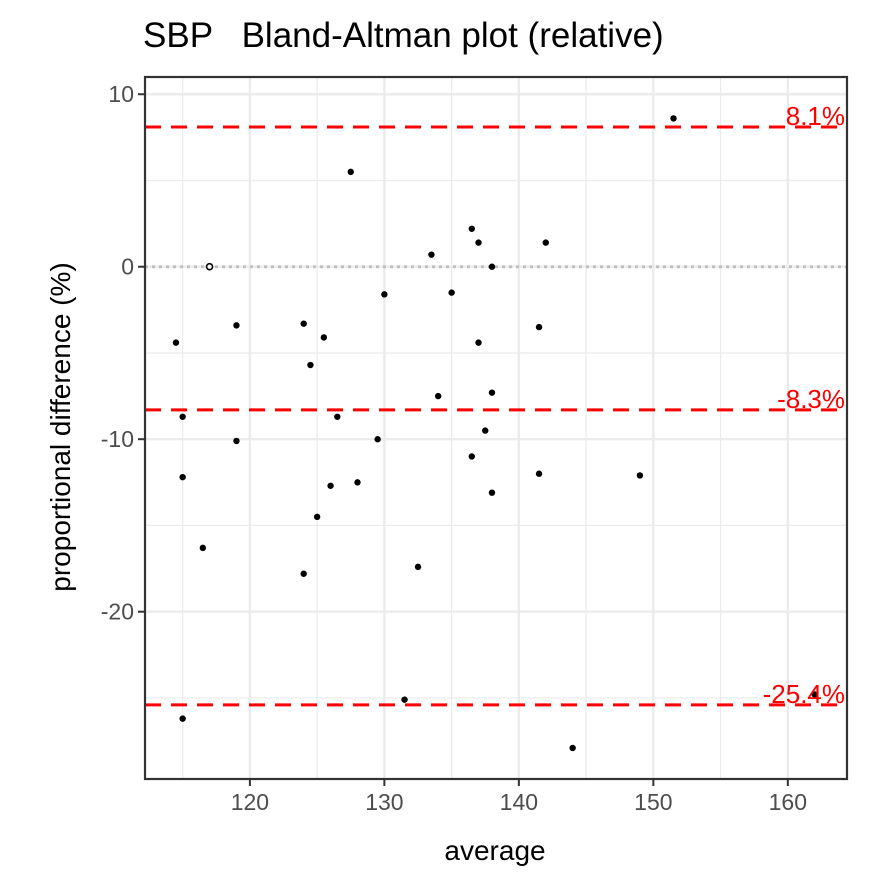 This screenshot has width=885, height=885. I want to click on limit-line-label: -8.3%, so click(811, 399).